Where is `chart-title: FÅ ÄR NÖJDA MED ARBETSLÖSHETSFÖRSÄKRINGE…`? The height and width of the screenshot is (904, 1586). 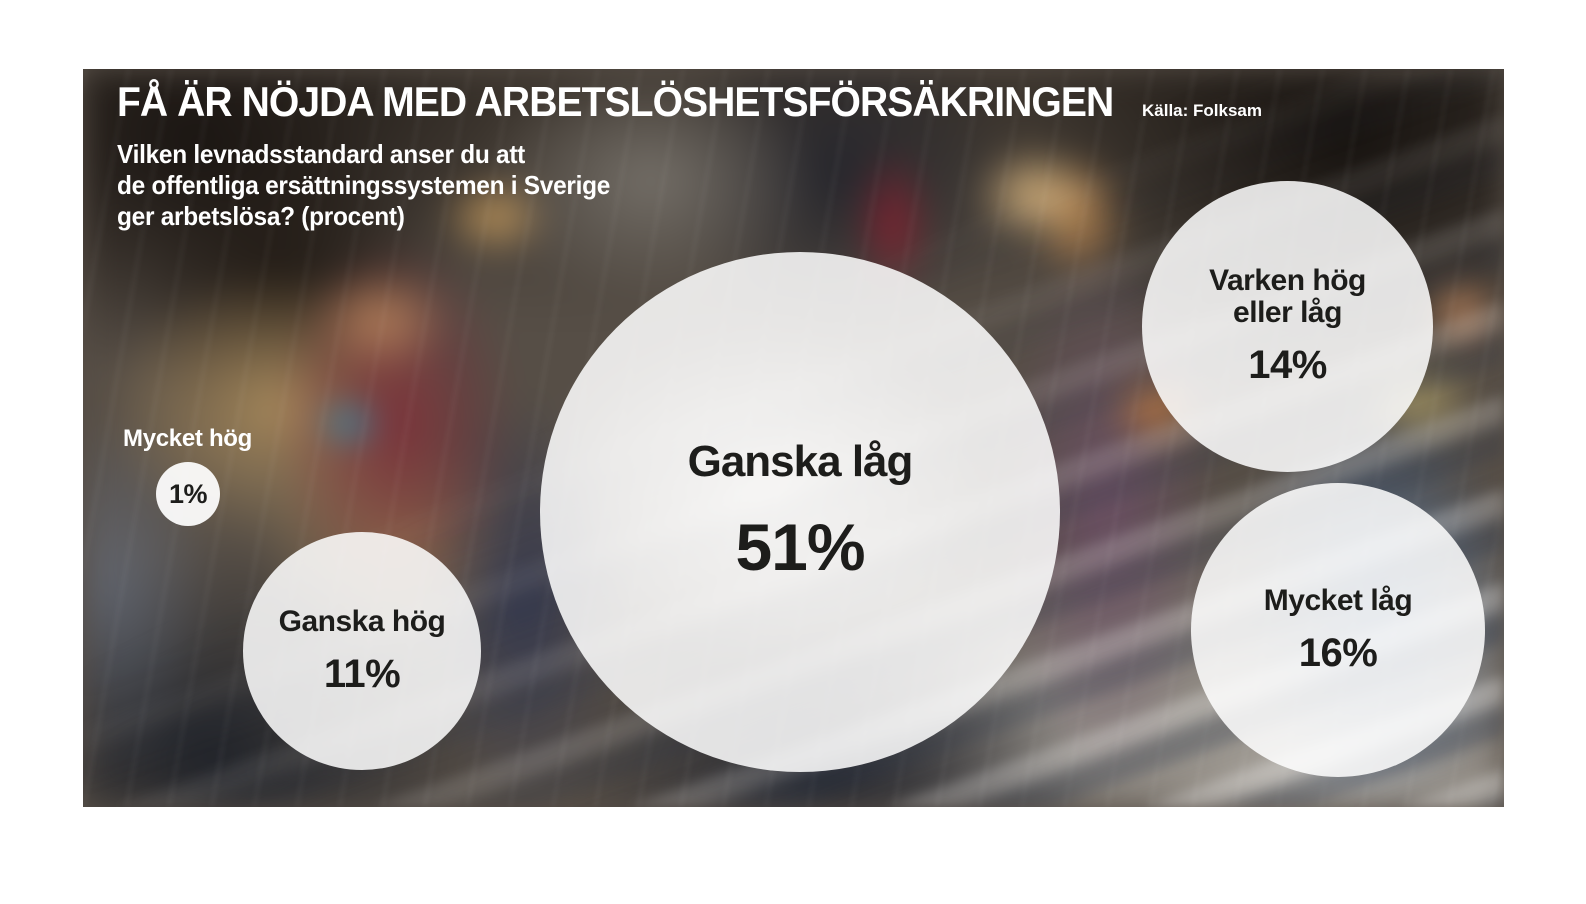 chart-title: FÅ ÄR NÖJDA MED ARBETSLÖSHETSFÖRSÄKRINGE… is located at coordinates (615, 101).